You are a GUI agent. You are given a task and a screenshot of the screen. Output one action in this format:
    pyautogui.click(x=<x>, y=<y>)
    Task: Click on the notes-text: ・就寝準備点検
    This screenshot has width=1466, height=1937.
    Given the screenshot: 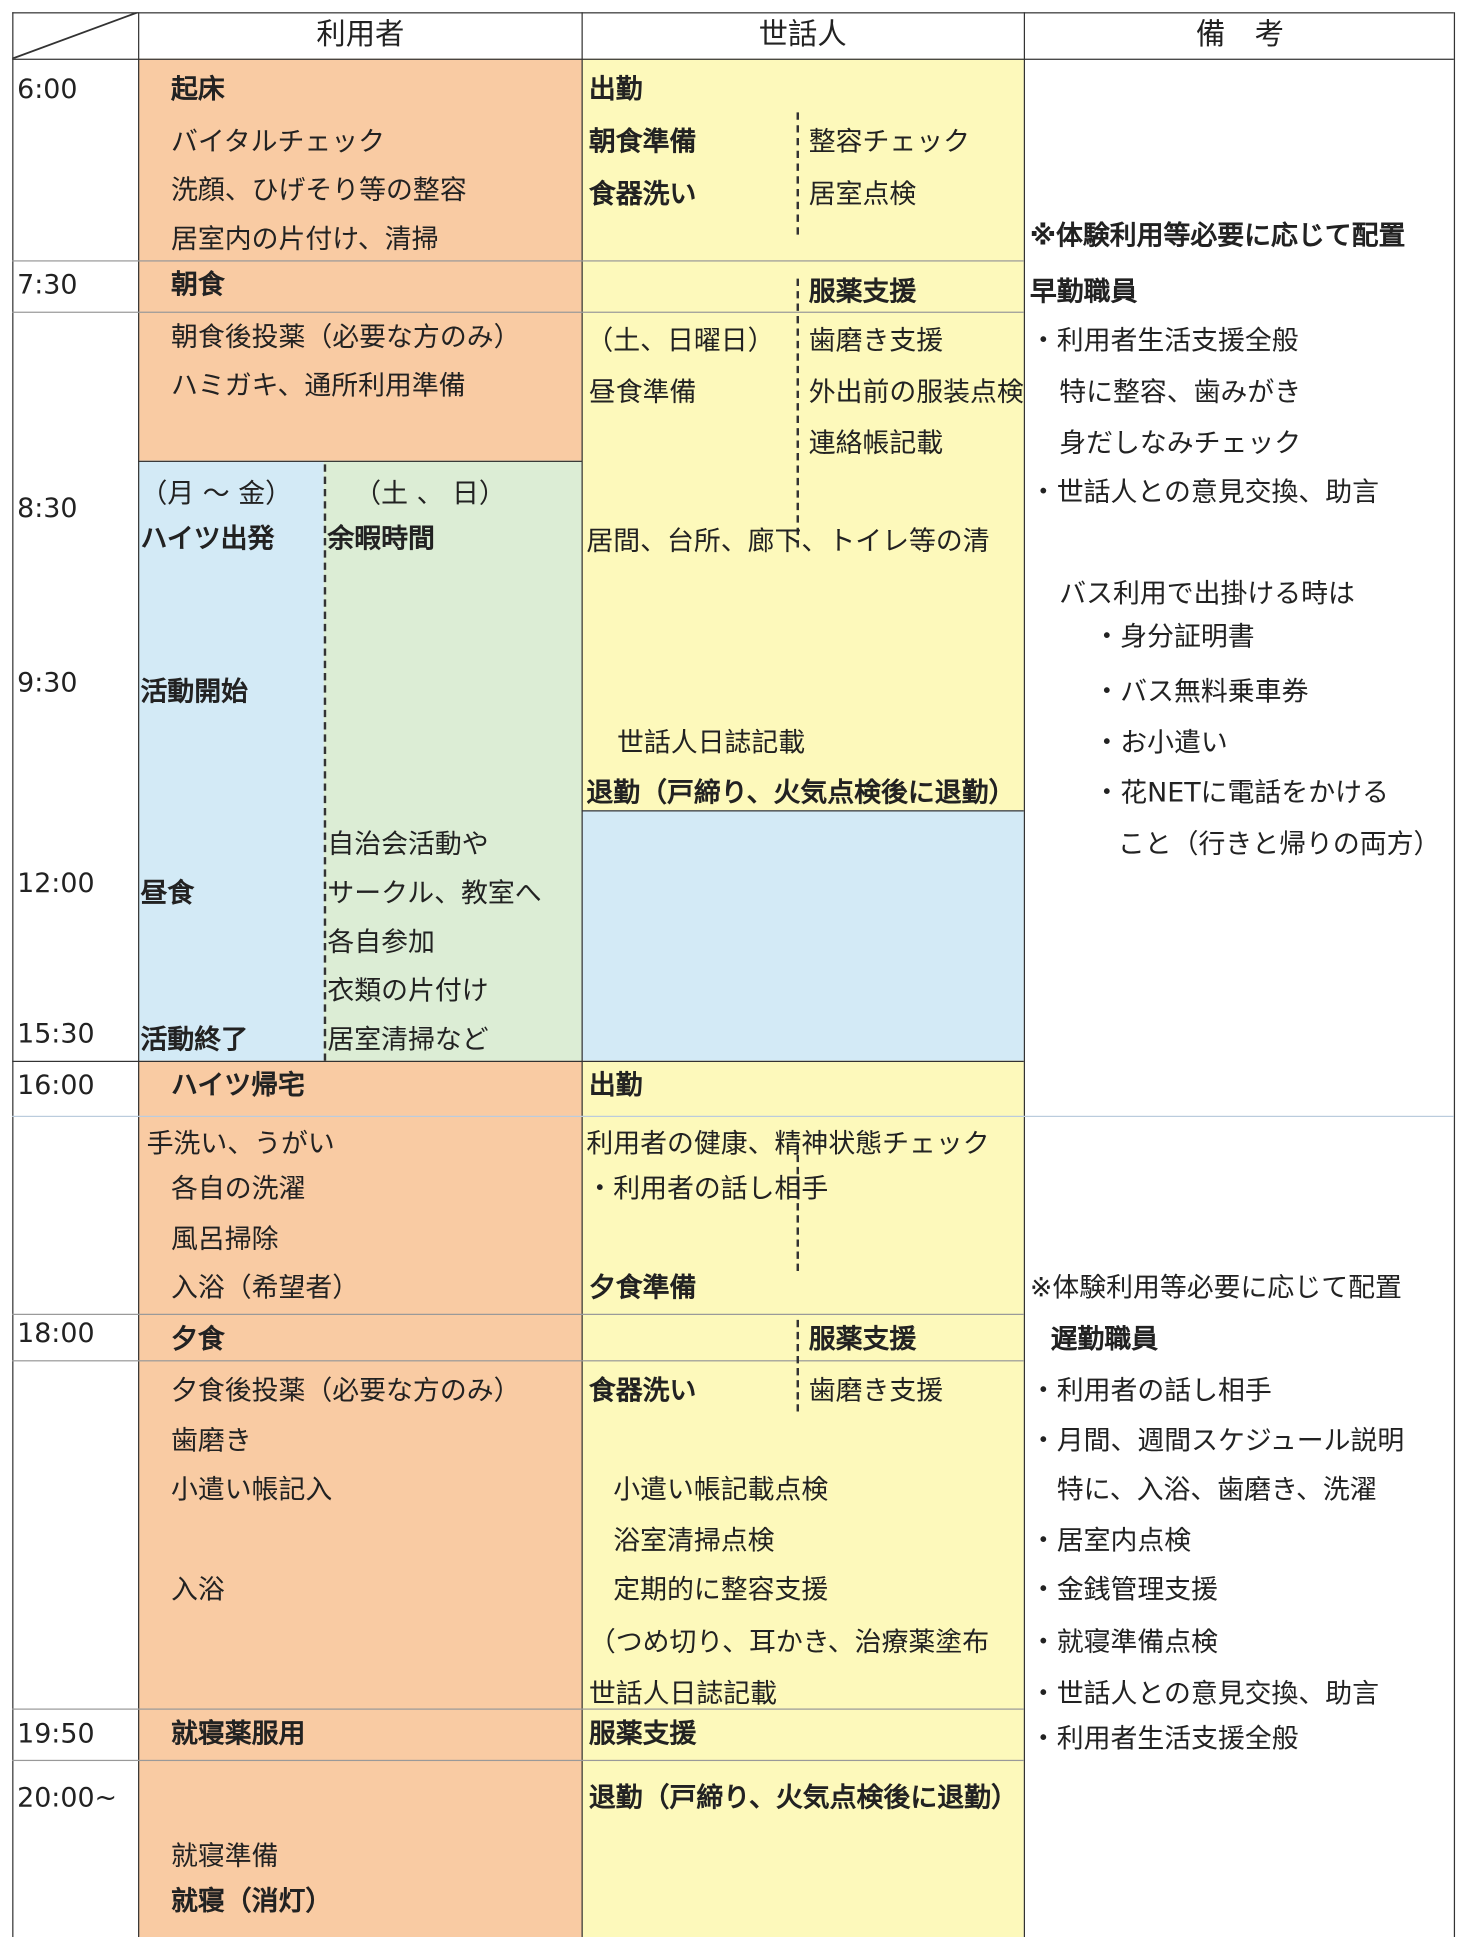 What is the action you would take?
    pyautogui.click(x=1124, y=1643)
    